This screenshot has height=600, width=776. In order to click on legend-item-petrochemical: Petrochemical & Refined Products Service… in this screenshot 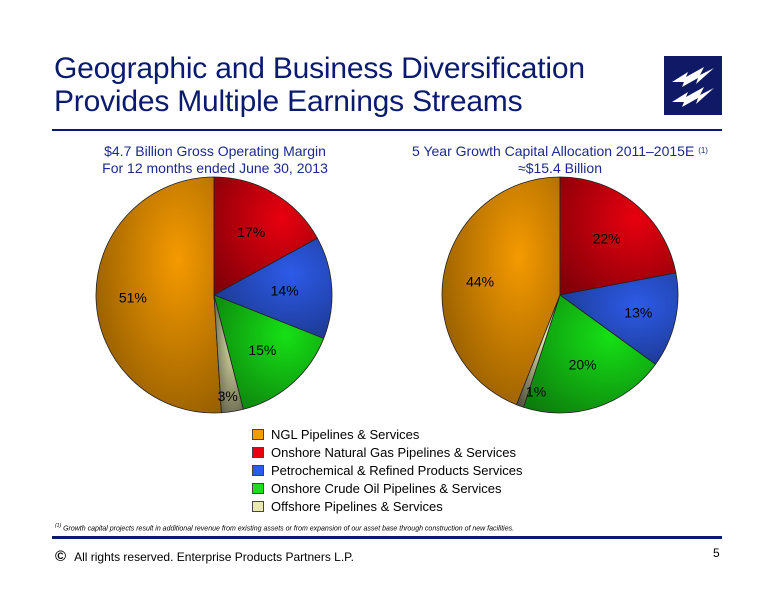, I will do `click(387, 470)`.